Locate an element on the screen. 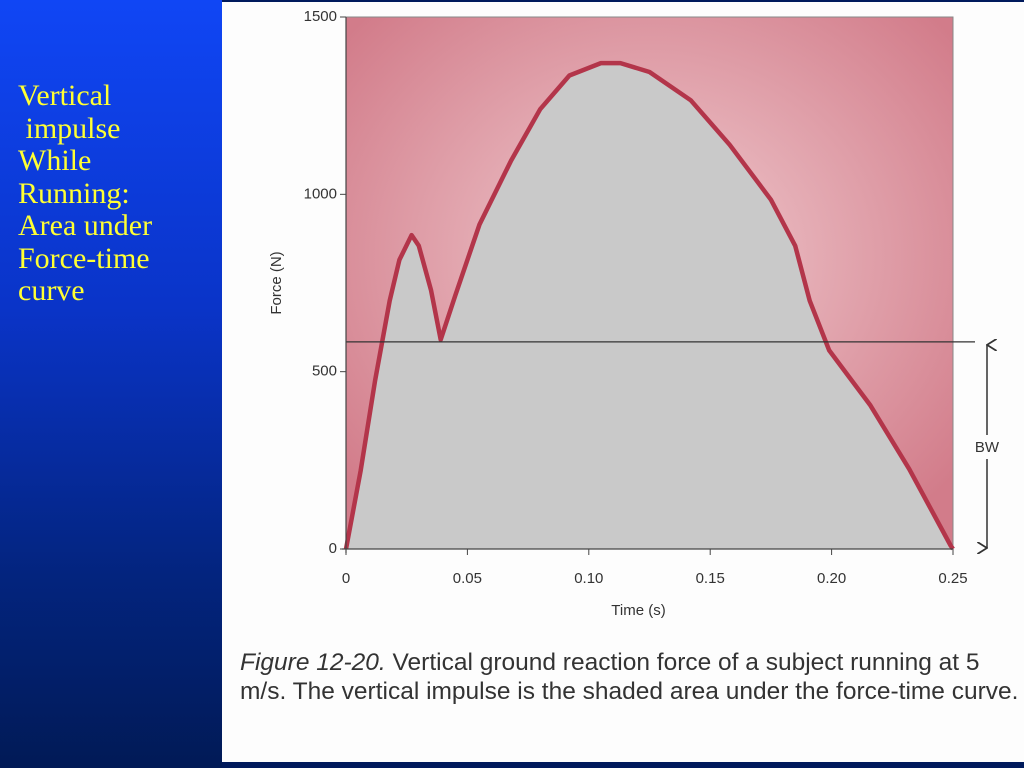 This screenshot has width=1024, height=768. slide-text-line: Running: is located at coordinates (74, 193).